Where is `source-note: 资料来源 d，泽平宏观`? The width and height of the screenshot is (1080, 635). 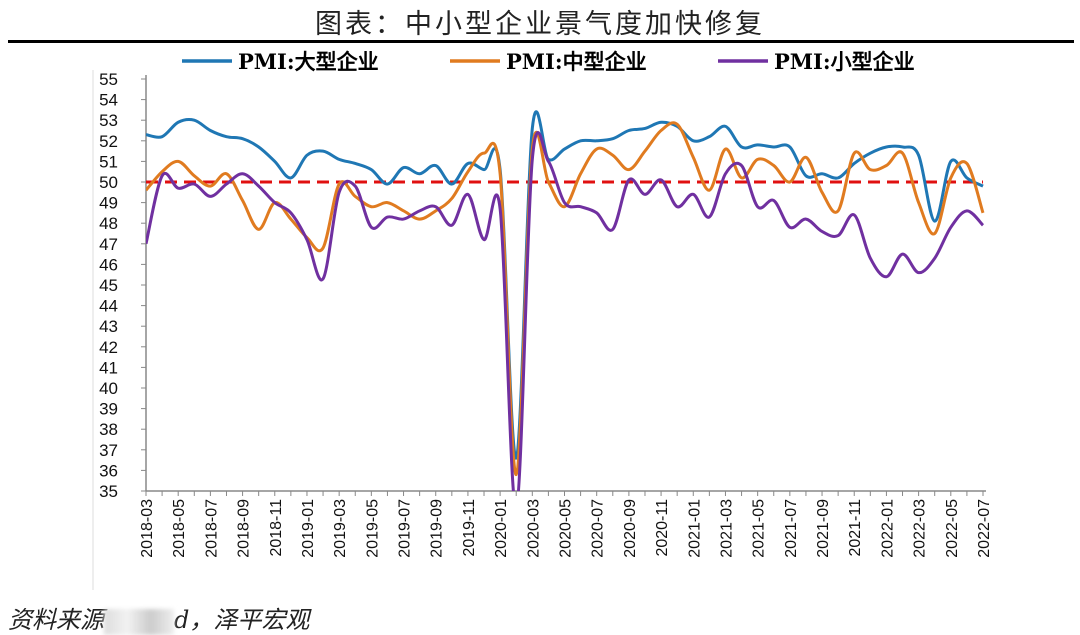
source-note: 资料来源 d，泽平宏观 is located at coordinates (158, 617).